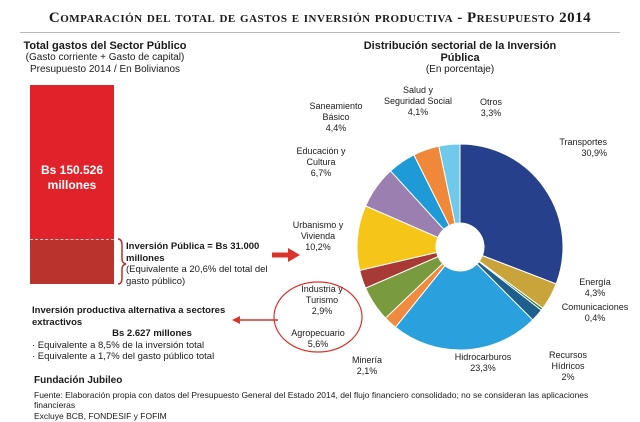  What do you see at coordinates (105, 69) in the screenshot?
I see `left-panel-subheading-2: Presupuesto 2014 / En Bolivianos` at bounding box center [105, 69].